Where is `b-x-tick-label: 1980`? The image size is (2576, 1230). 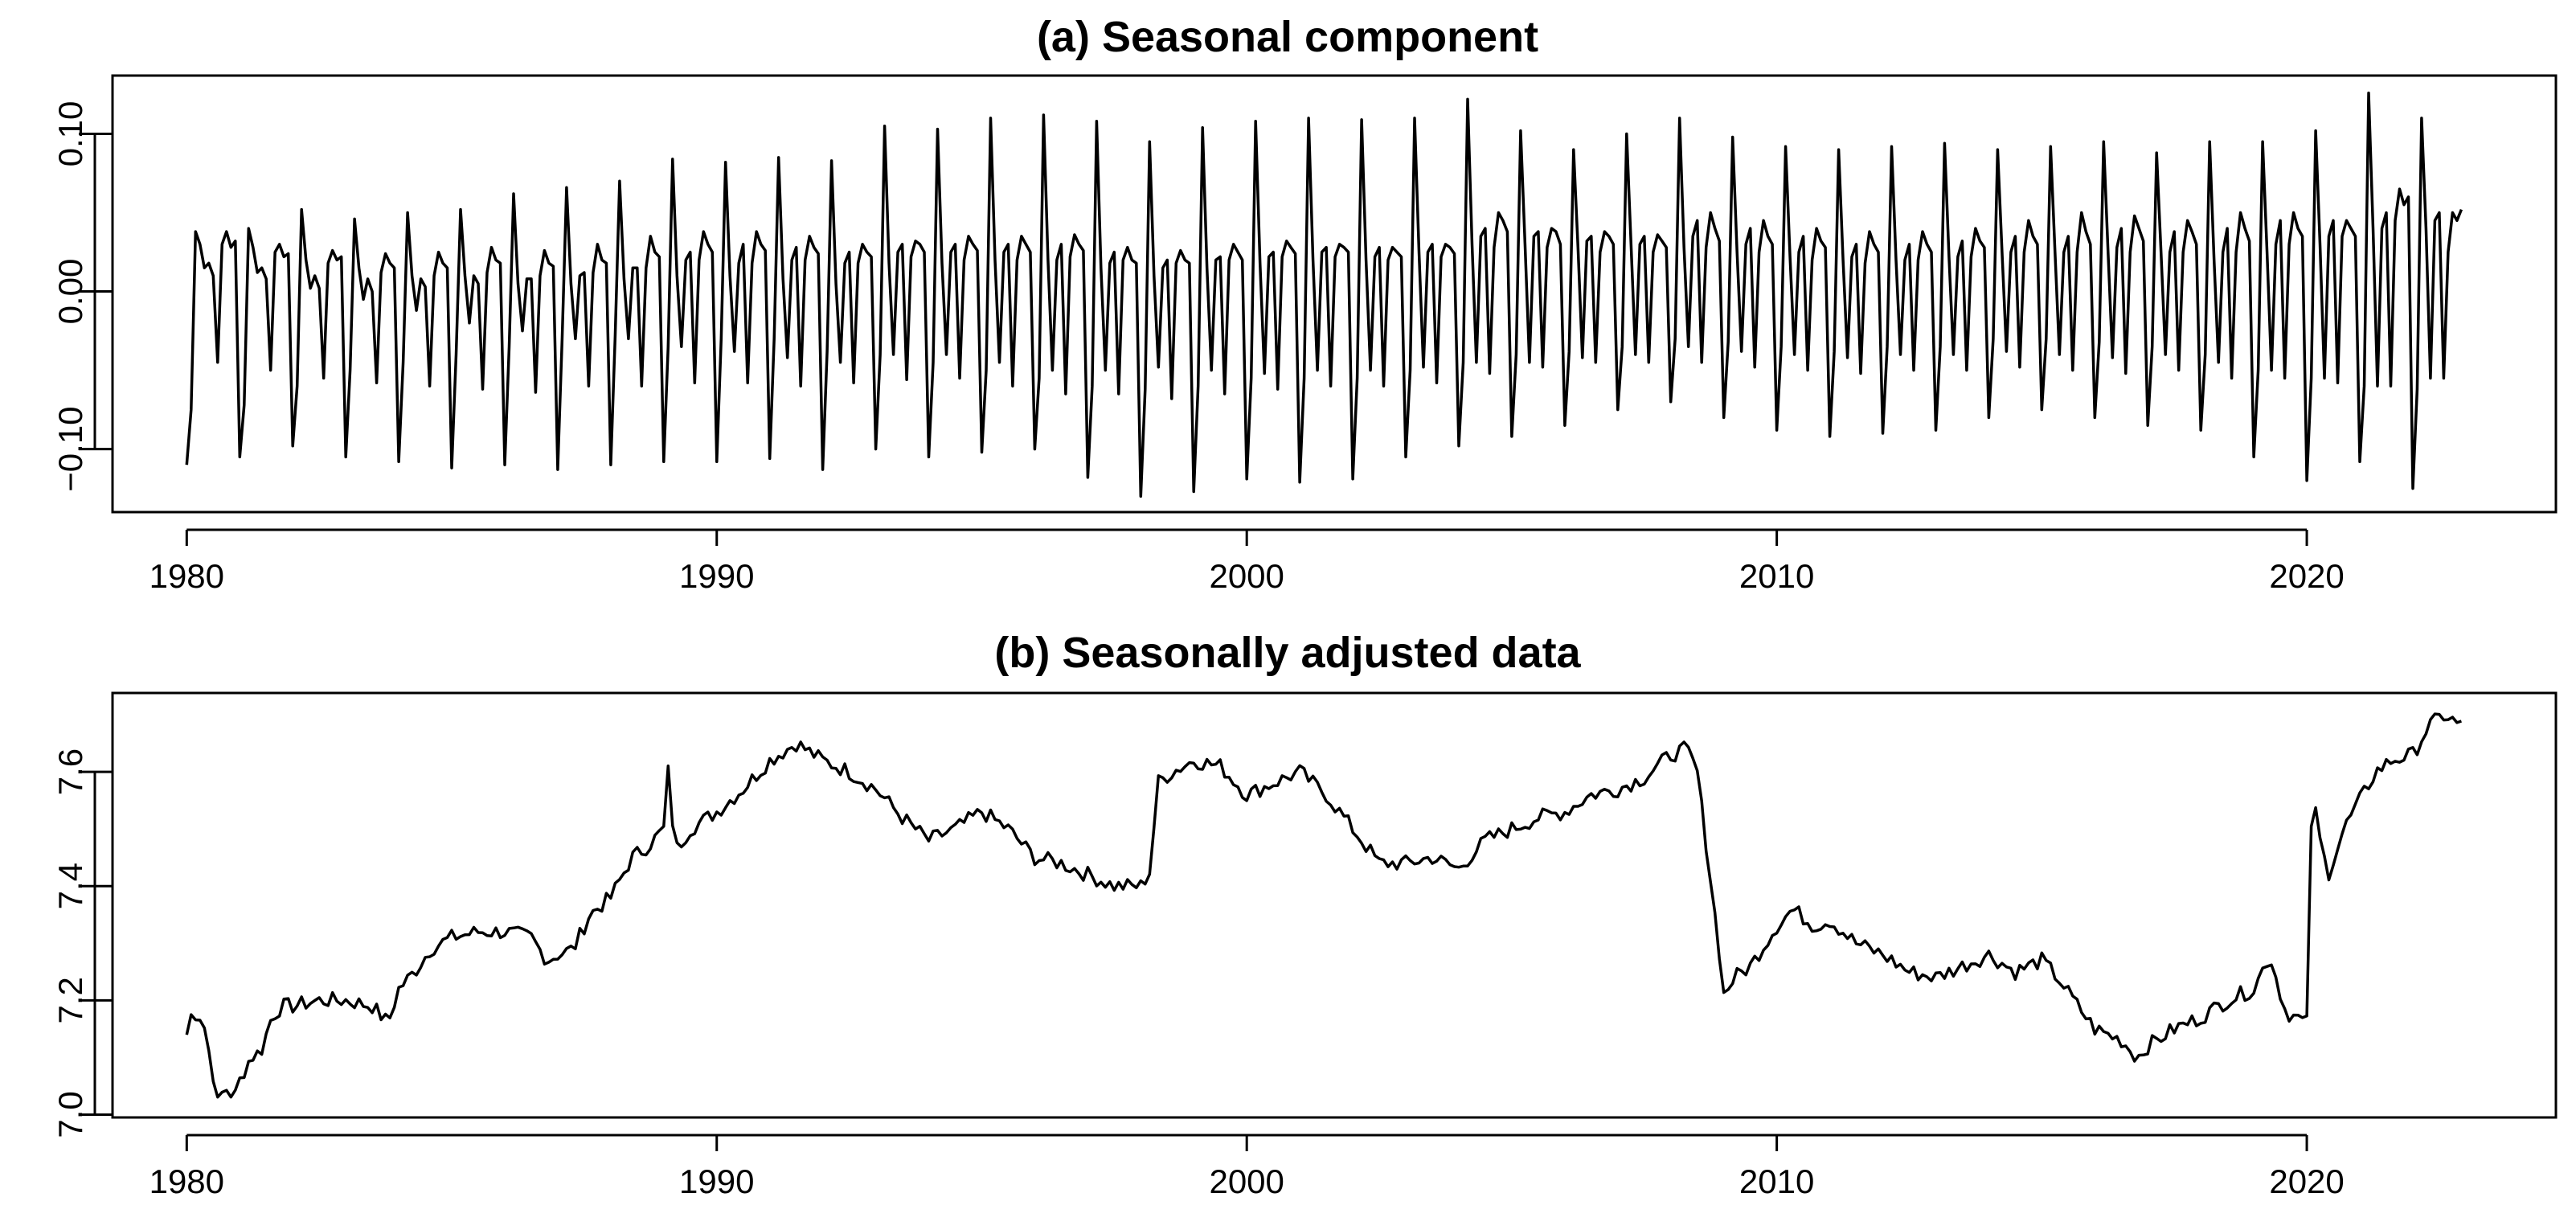 b-x-tick-label: 1980 is located at coordinates (186, 1181).